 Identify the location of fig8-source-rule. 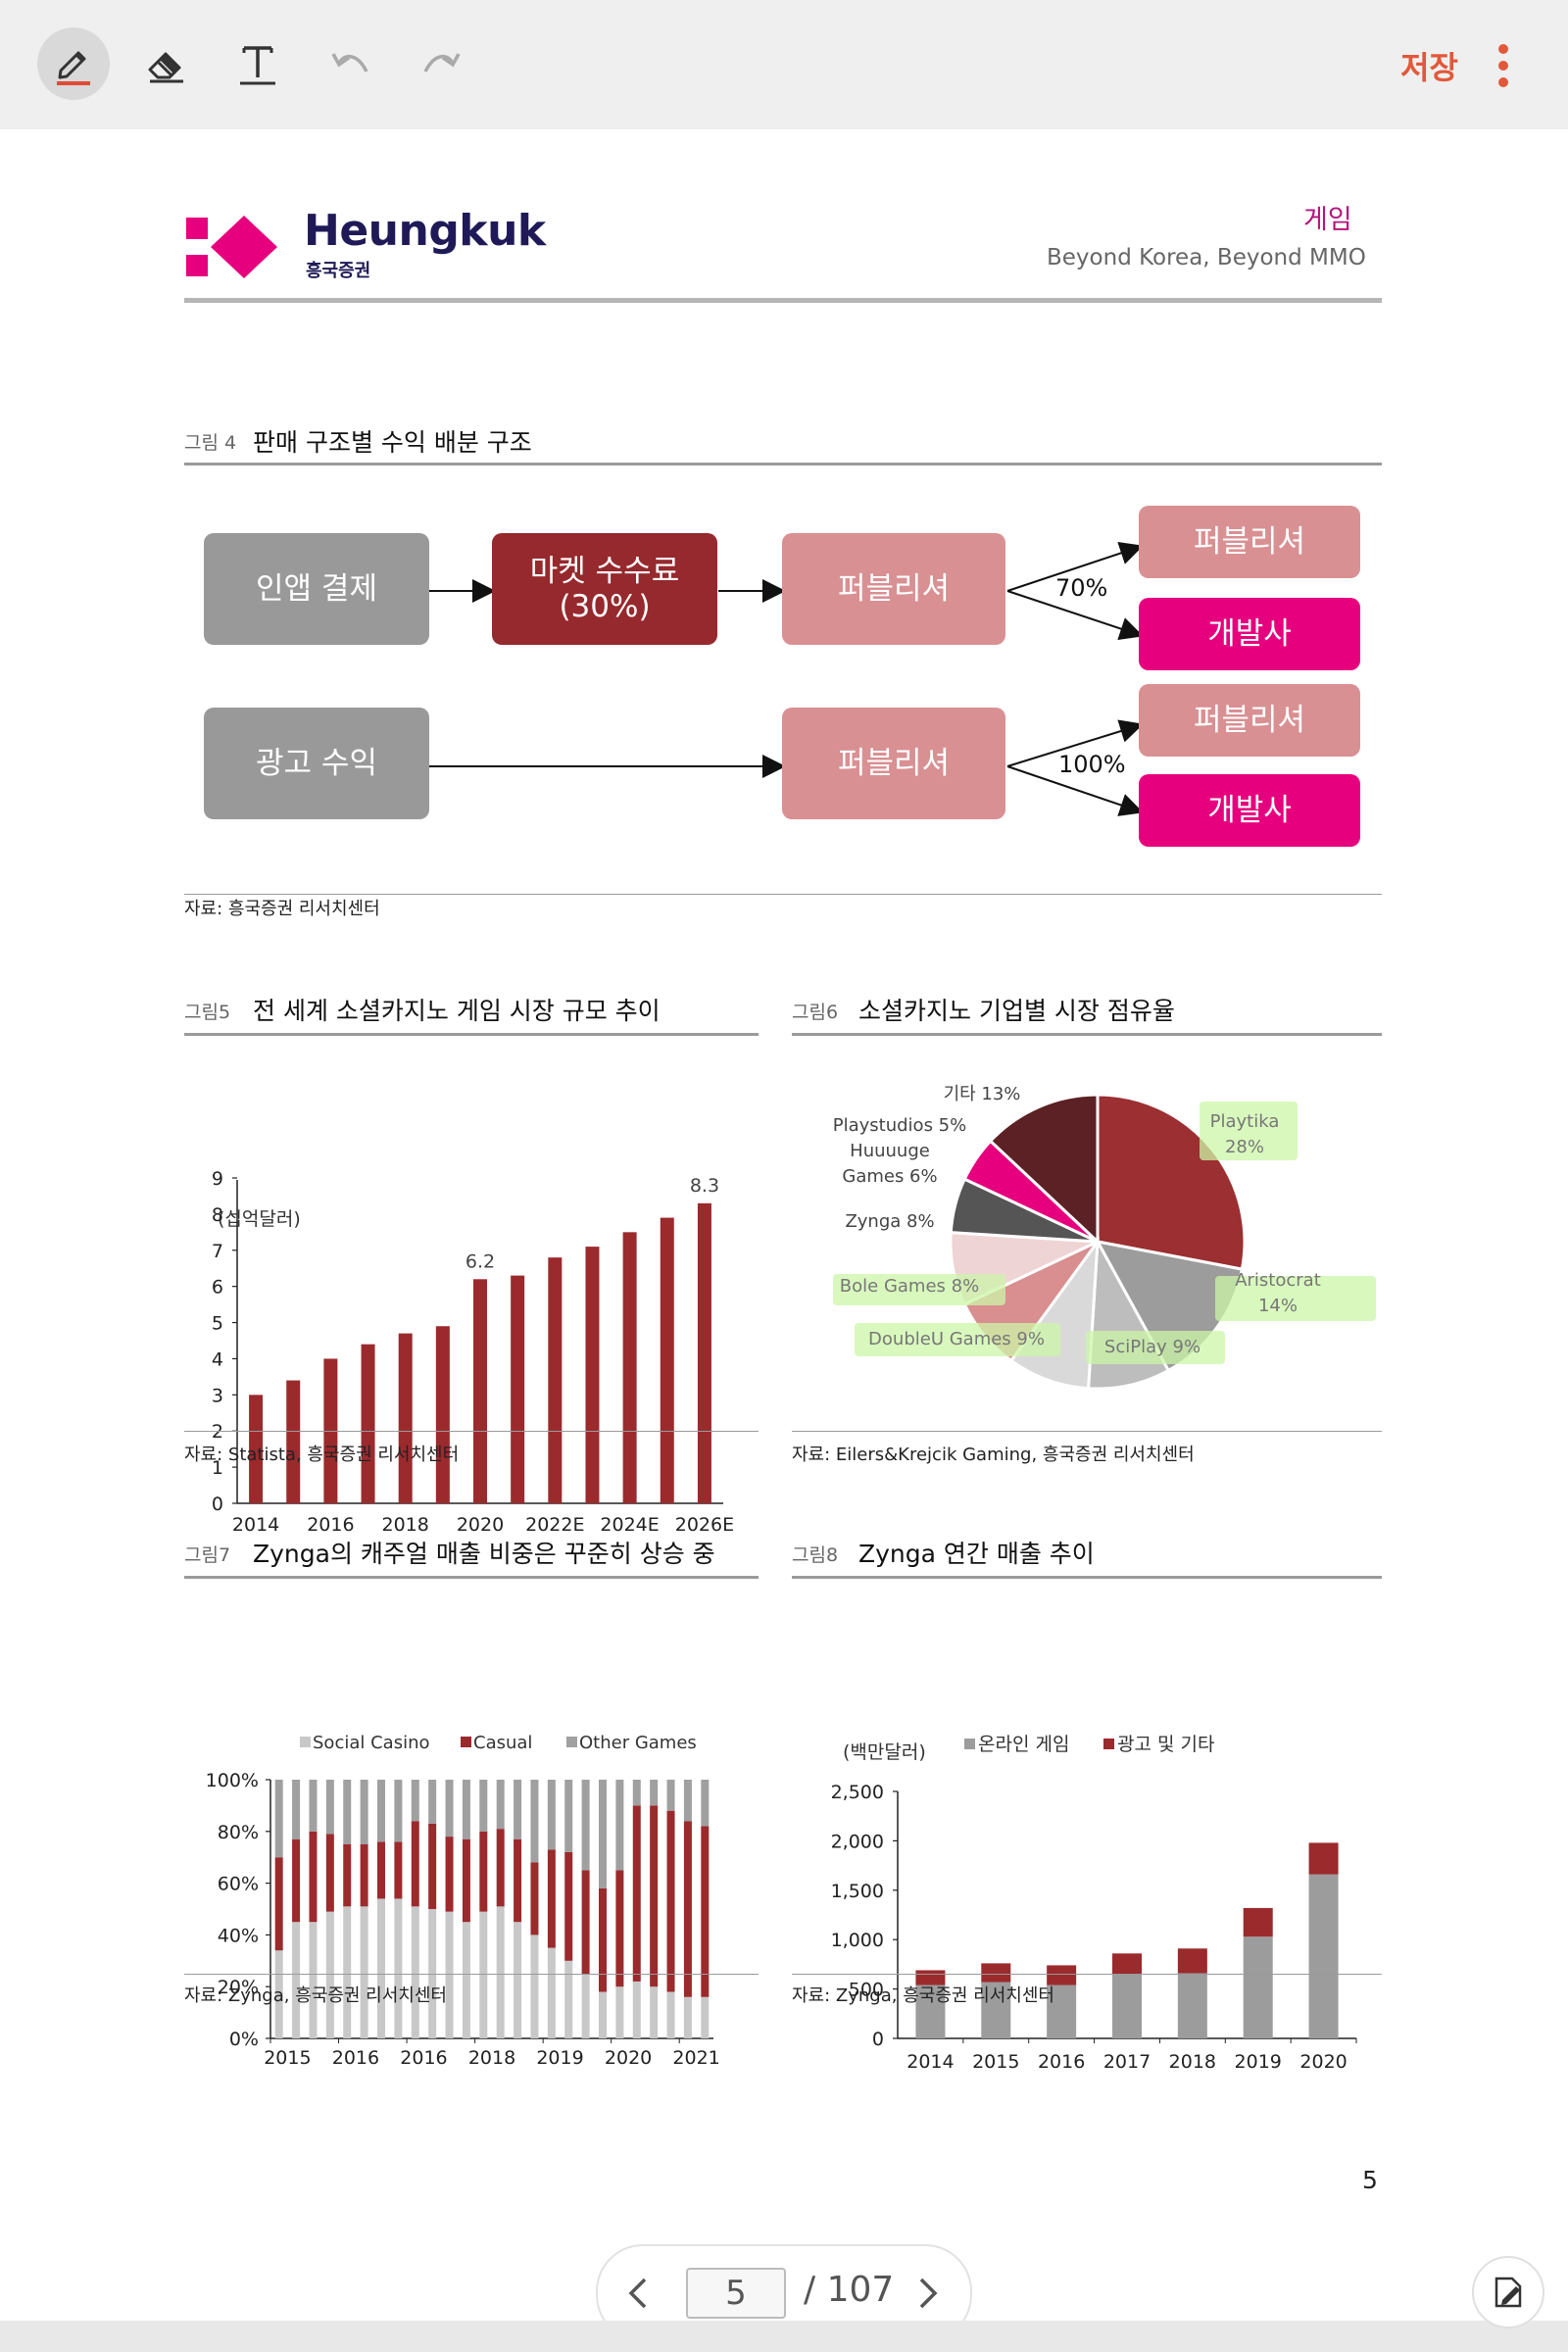
(1087, 1974).